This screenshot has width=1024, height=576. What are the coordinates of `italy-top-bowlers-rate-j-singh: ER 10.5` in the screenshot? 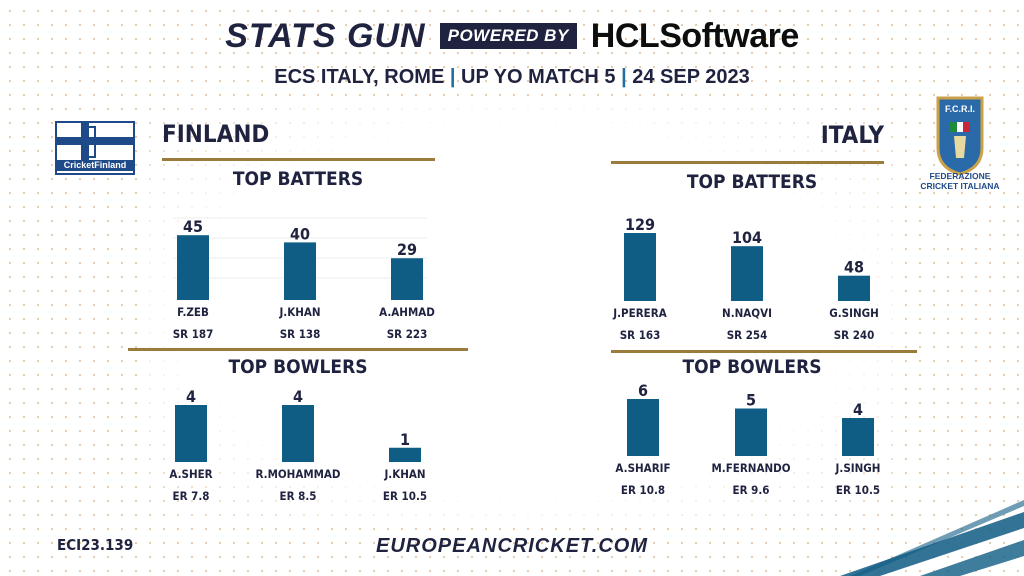 It's located at (858, 490).